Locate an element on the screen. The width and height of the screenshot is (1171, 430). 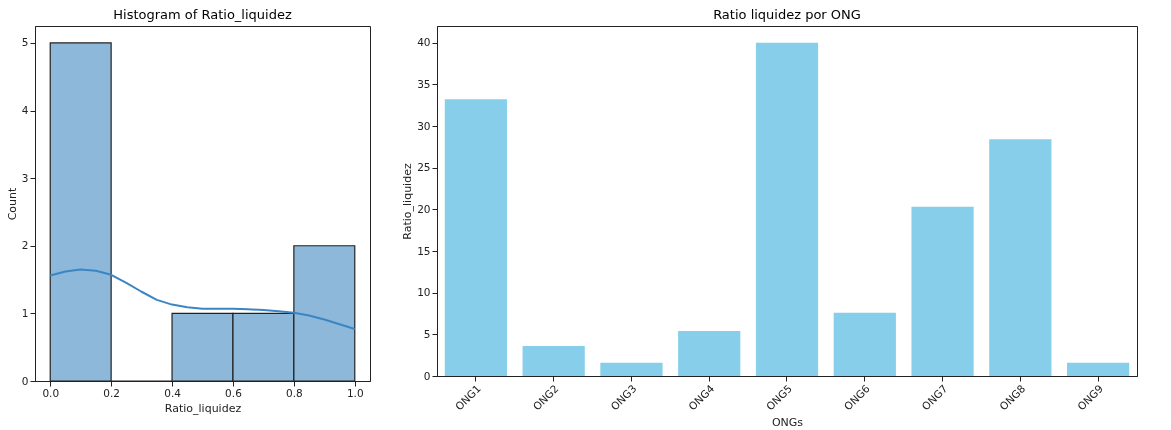
y-axis-title: Ratio_liquidez is located at coordinates (408, 201).